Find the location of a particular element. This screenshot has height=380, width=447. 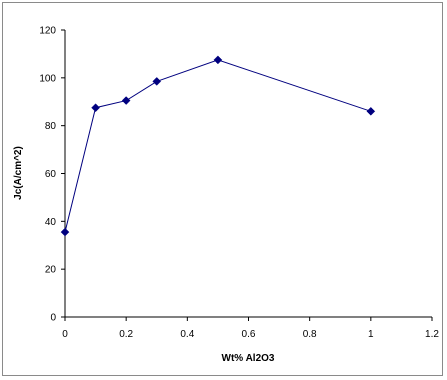

x-tick-label: 0.8 is located at coordinates (310, 334).